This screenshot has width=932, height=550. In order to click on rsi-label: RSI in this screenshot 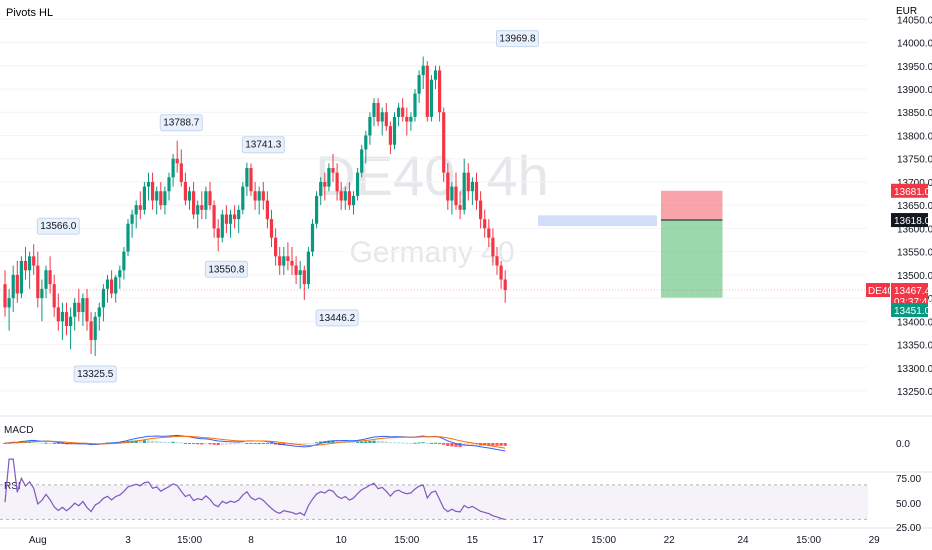, I will do `click(12, 486)`.